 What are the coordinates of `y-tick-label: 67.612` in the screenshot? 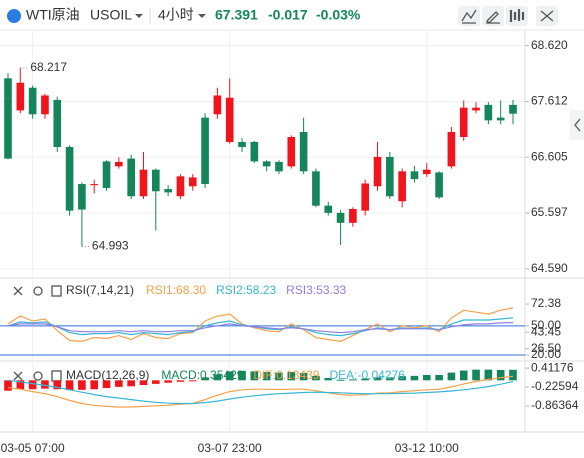 It's located at (549, 101).